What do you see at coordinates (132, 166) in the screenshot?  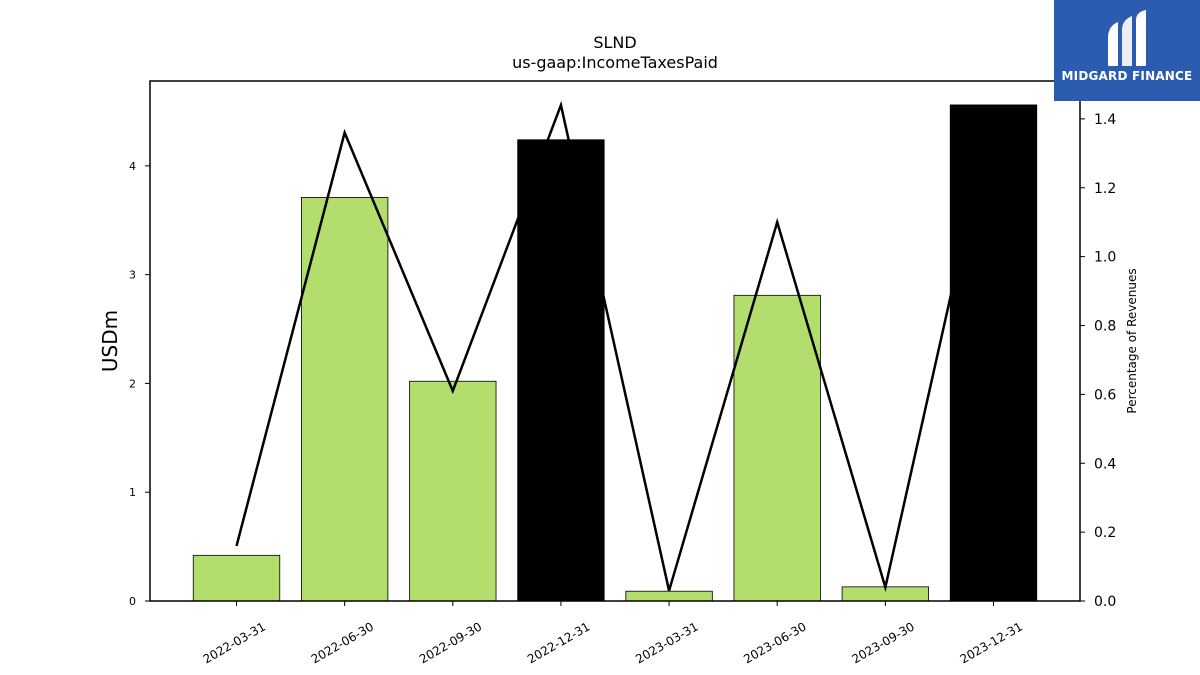 I see `y-tick-label: 4` at bounding box center [132, 166].